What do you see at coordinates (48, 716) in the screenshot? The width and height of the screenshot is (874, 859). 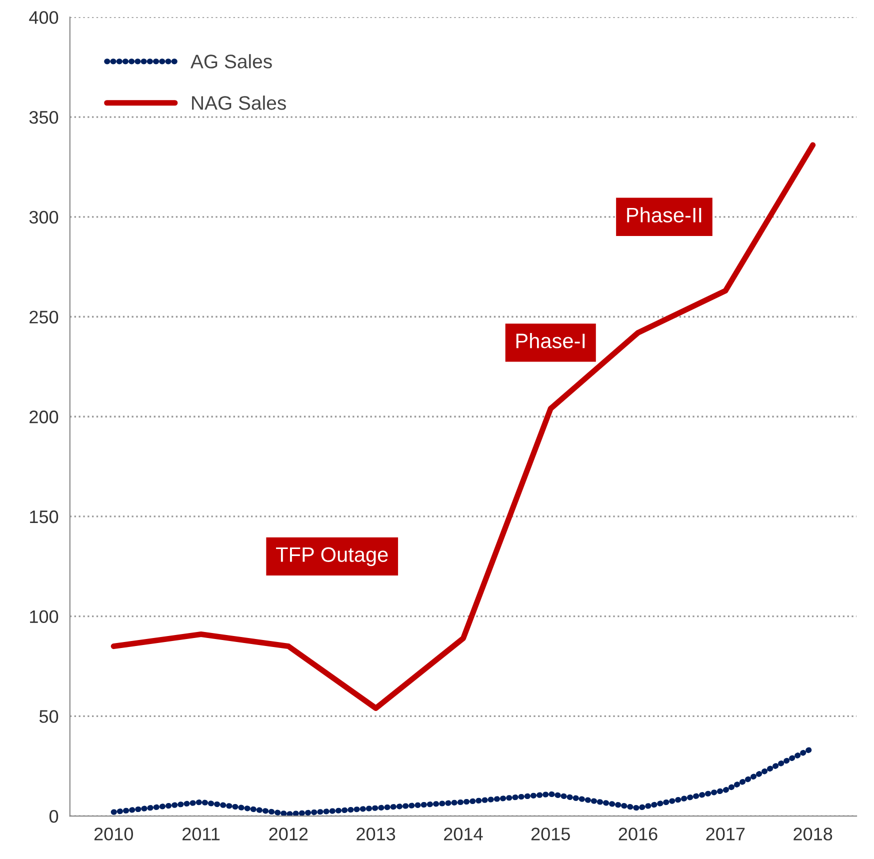 I see `y-tick-label: 50` at bounding box center [48, 716].